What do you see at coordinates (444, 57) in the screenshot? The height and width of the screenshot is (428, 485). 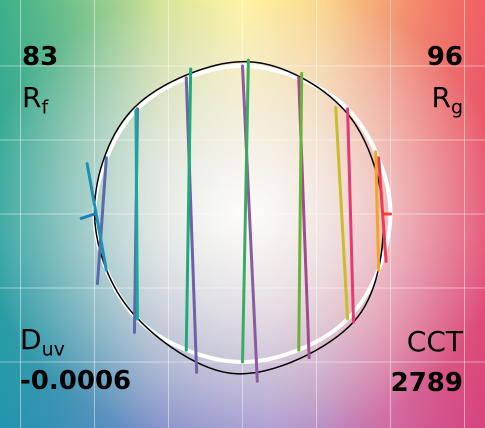 I see `rg-value: 96` at bounding box center [444, 57].